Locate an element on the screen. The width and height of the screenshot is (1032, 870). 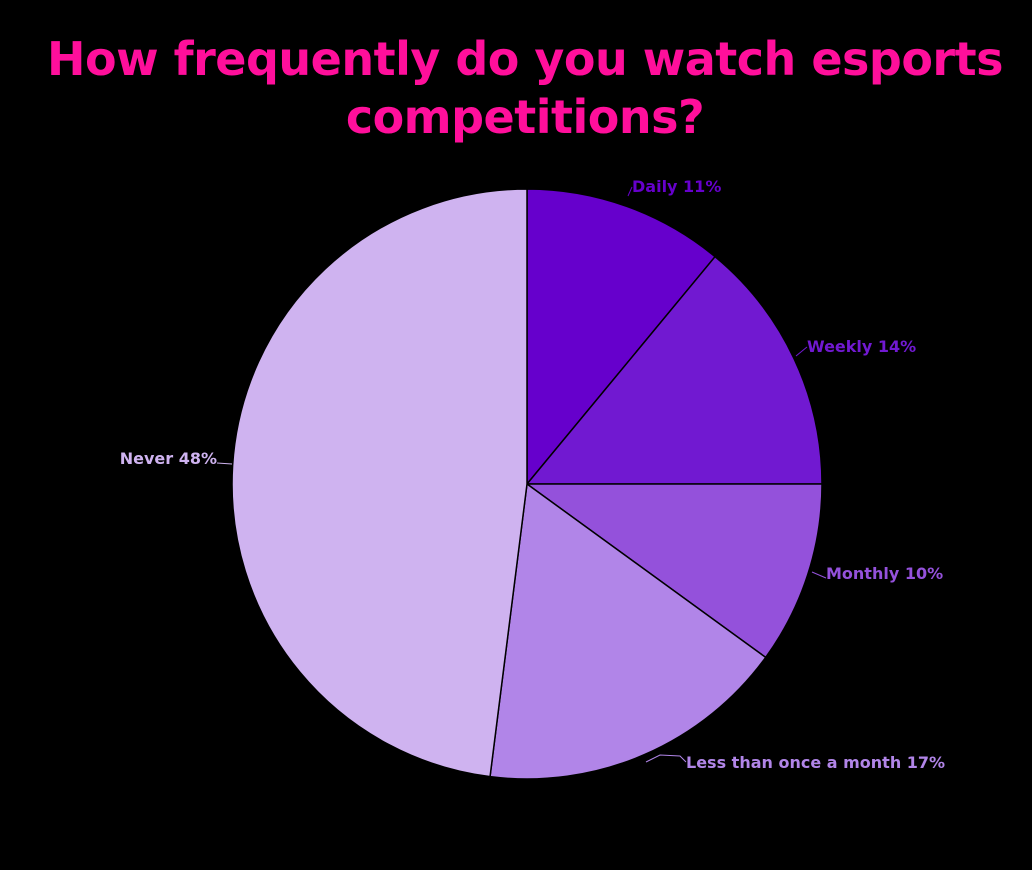
leader-line-less-than-once-a-month is located at coordinates (666, 758).